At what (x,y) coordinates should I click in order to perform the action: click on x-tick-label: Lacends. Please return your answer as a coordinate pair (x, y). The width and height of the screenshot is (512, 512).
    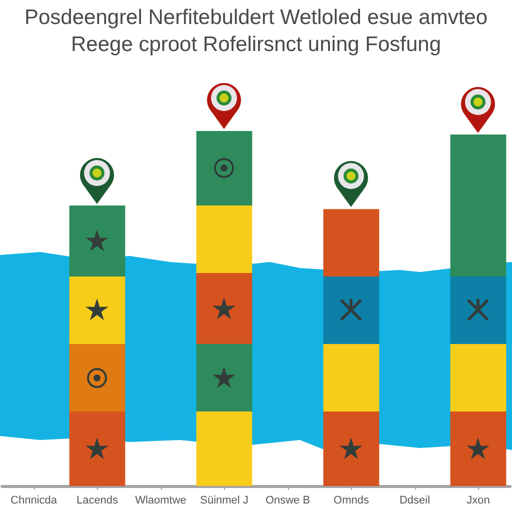
    Looking at the image, I should click on (97, 500).